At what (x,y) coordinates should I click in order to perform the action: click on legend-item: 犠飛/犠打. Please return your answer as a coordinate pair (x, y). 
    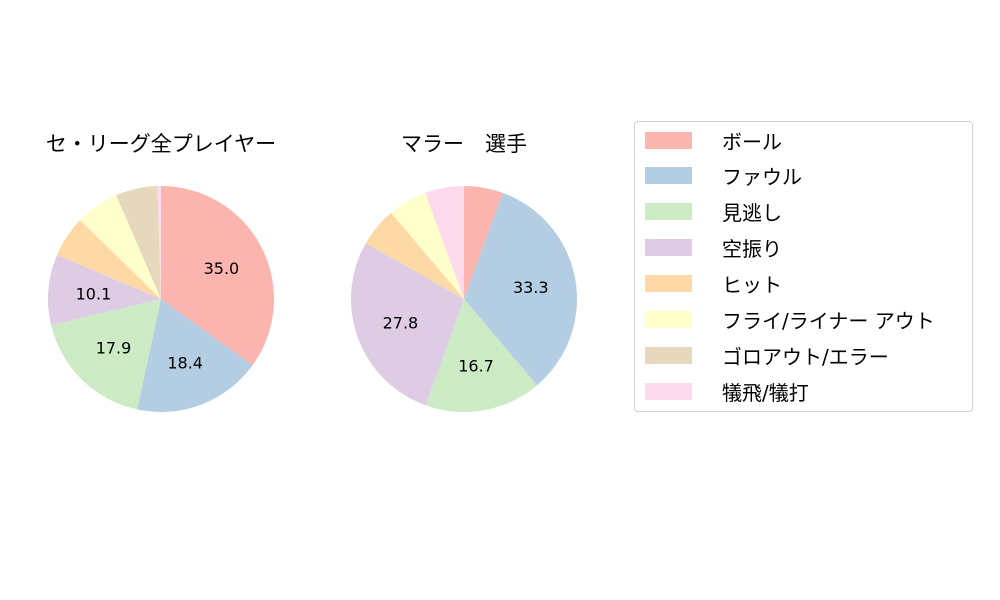
    Looking at the image, I should click on (727, 392).